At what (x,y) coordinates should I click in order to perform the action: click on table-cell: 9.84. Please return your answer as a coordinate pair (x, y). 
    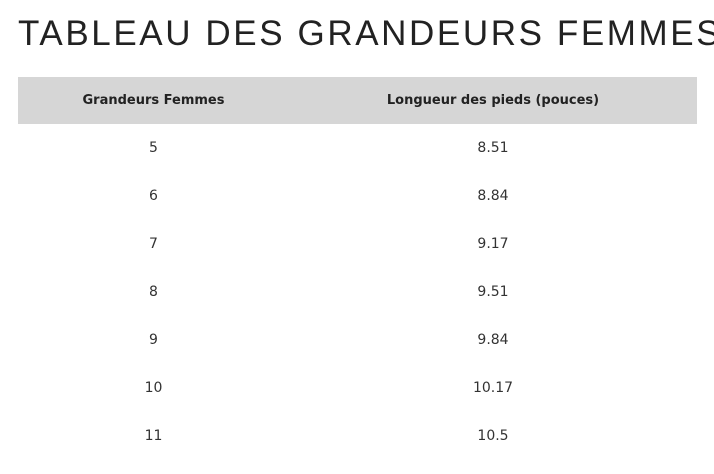
    Looking at the image, I should click on (493, 340).